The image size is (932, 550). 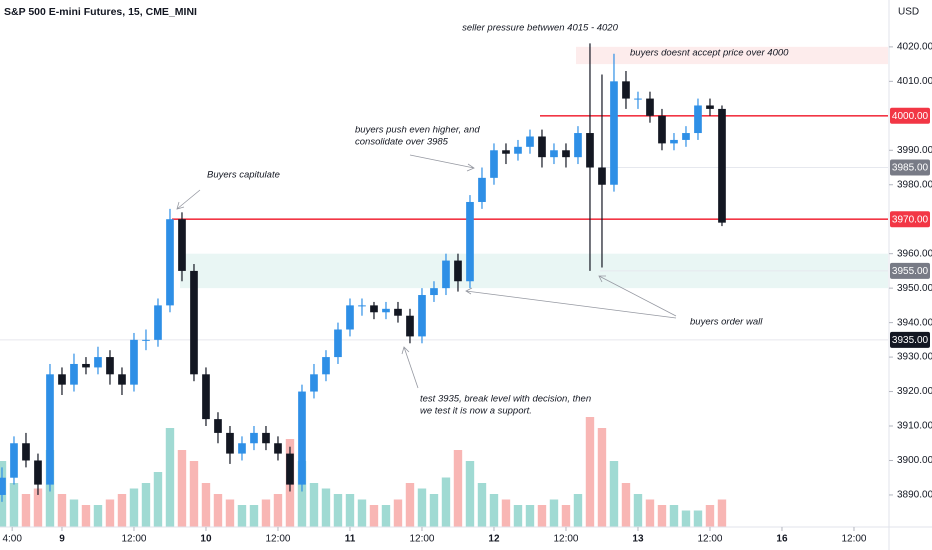 I want to click on y-tick-label: 3900.00, so click(x=914, y=460).